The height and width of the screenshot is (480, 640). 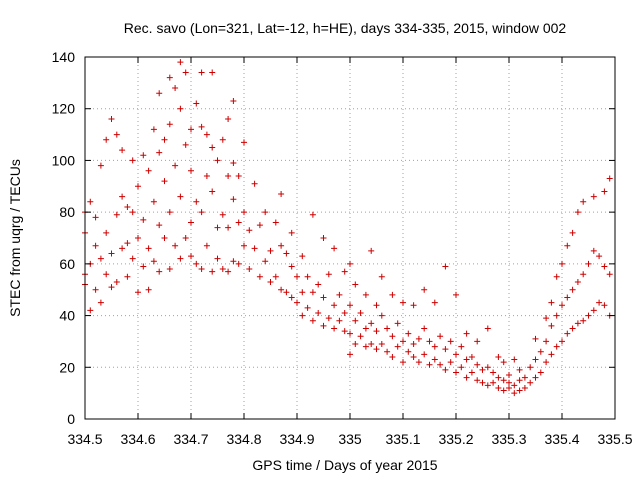 What do you see at coordinates (614, 439) in the screenshot?
I see `x-tick-label: 335.5` at bounding box center [614, 439].